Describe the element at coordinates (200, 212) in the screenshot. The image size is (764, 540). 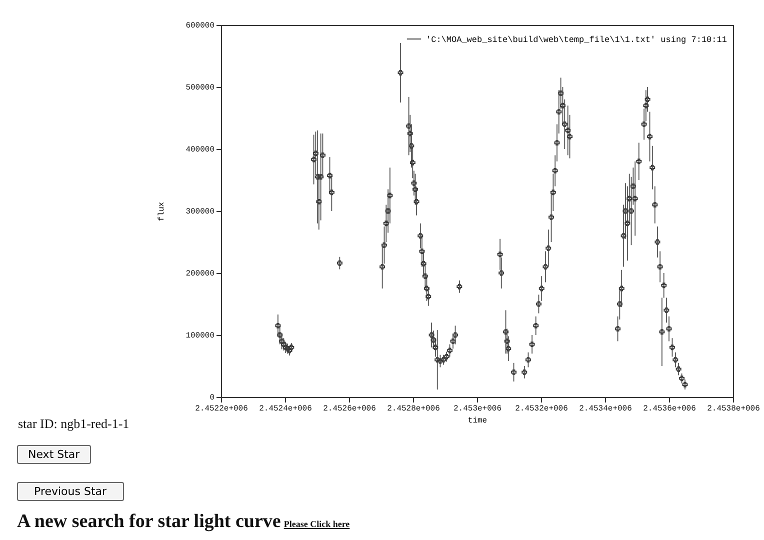
I see `y-tick-label: 300000` at that location.